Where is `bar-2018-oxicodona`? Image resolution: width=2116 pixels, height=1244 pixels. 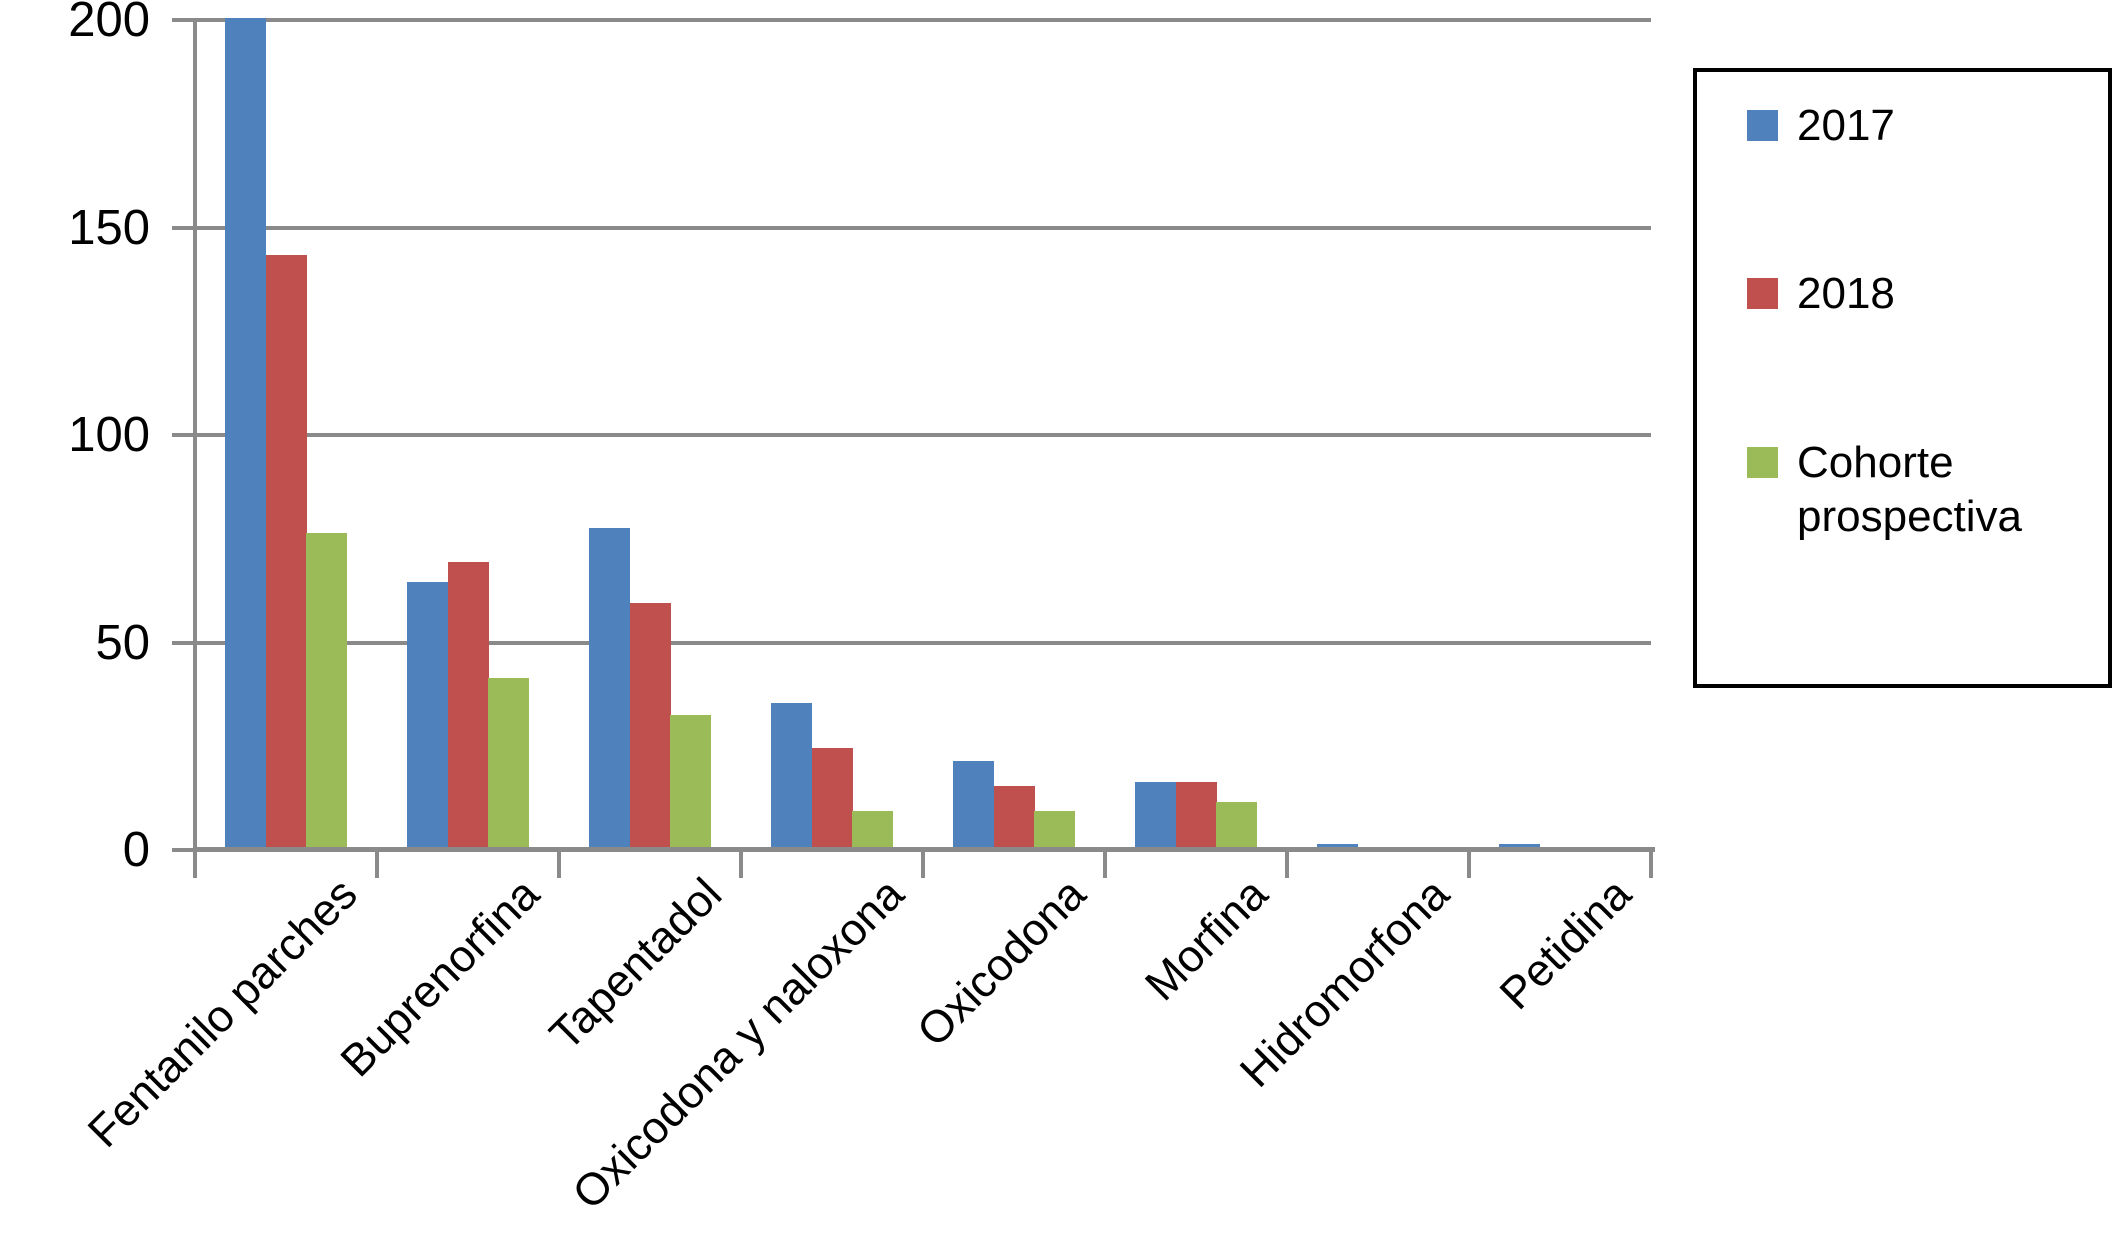
bar-2018-oxicodona is located at coordinates (1014, 816).